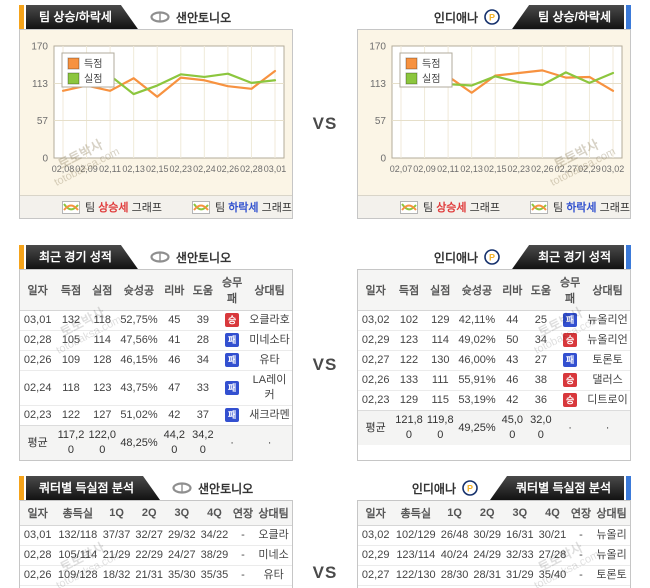  I want to click on table-cell: 31/29, so click(520, 575).